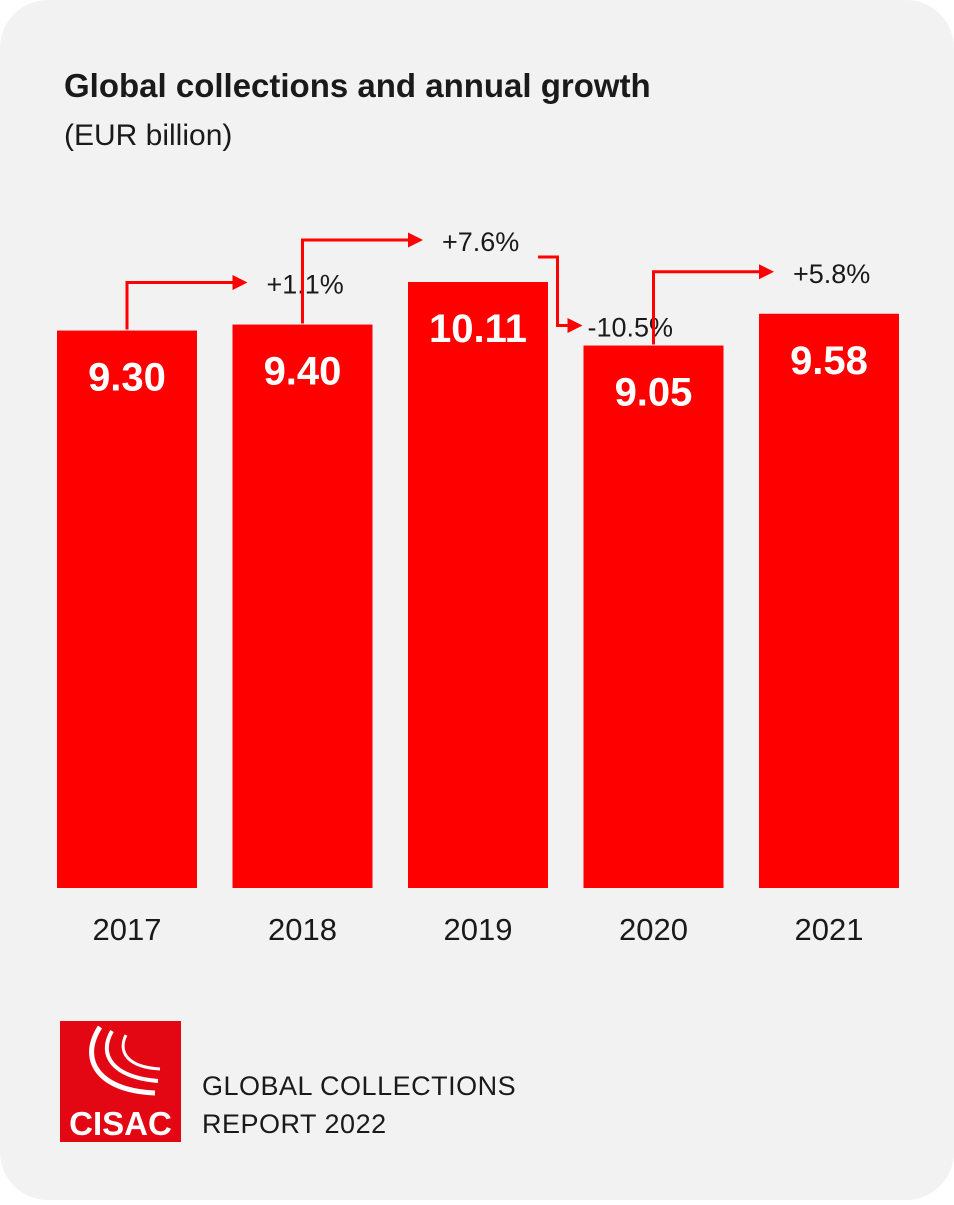 This screenshot has height=1205, width=954. What do you see at coordinates (357, 85) in the screenshot?
I see `chart-title-main: Global collections and annual growth` at bounding box center [357, 85].